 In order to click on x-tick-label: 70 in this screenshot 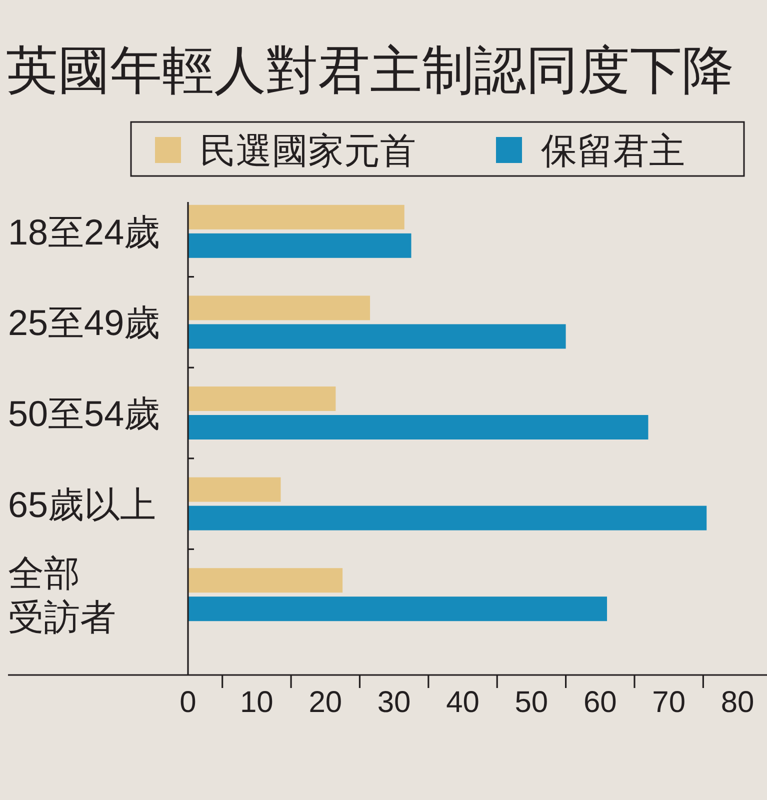, I will do `click(669, 702)`.